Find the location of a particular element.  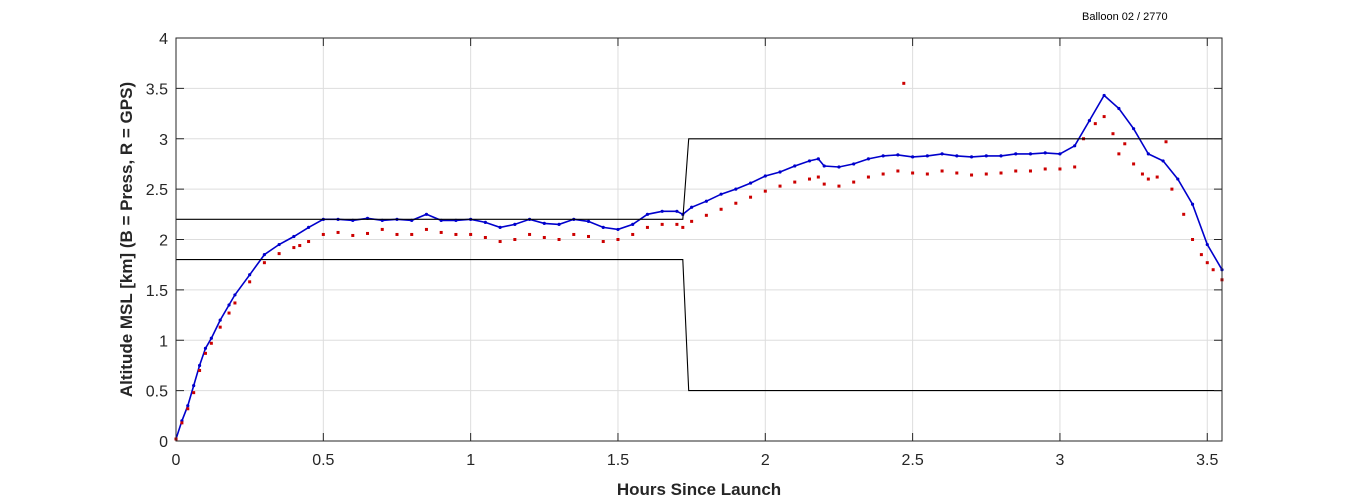

y-tick-label: 0.5 is located at coordinates (157, 392).